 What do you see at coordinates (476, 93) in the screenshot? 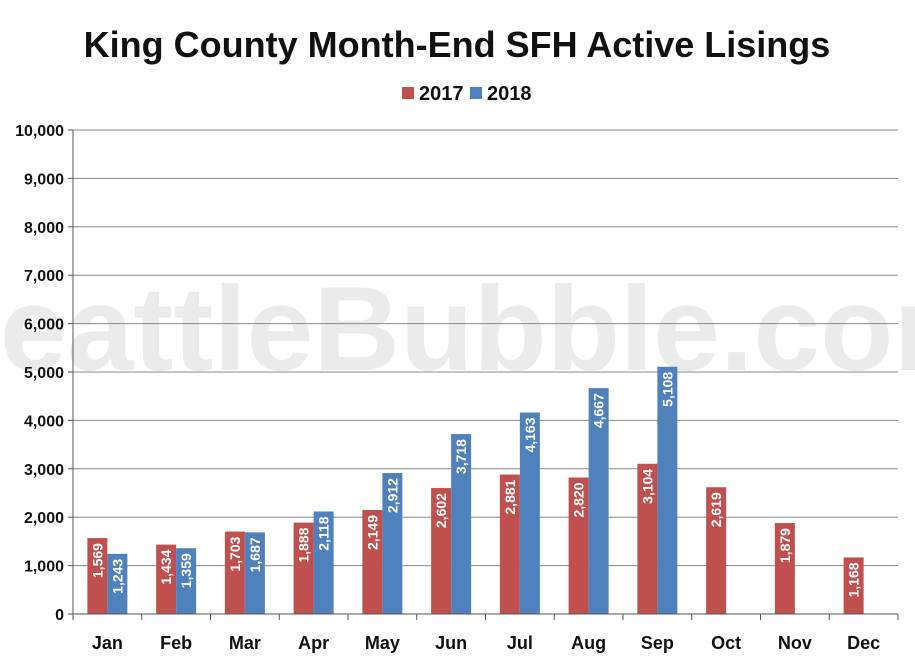
I see `legend-swatch-2018` at bounding box center [476, 93].